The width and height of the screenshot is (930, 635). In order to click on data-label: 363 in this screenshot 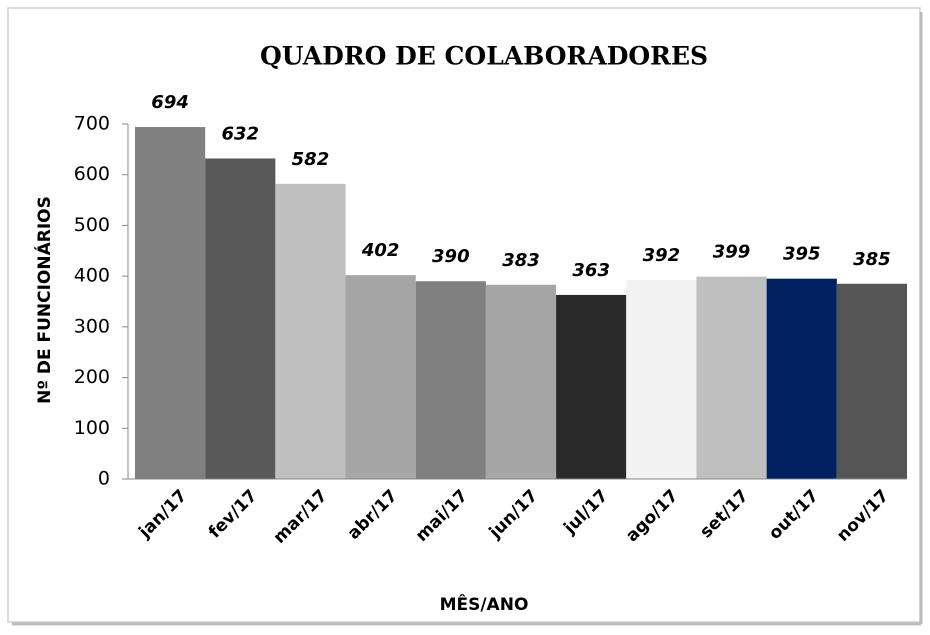, I will do `click(591, 270)`.